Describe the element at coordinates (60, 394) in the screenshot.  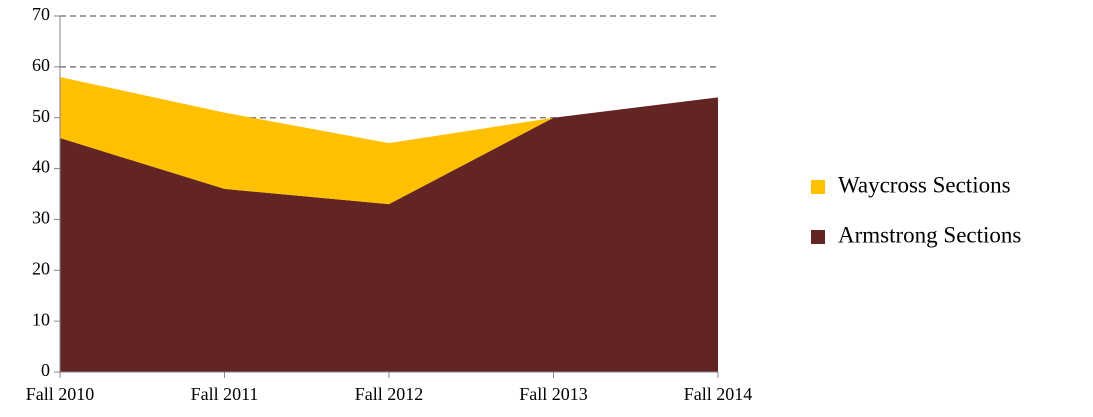
I see `x-tick-label: Fall 2010` at that location.